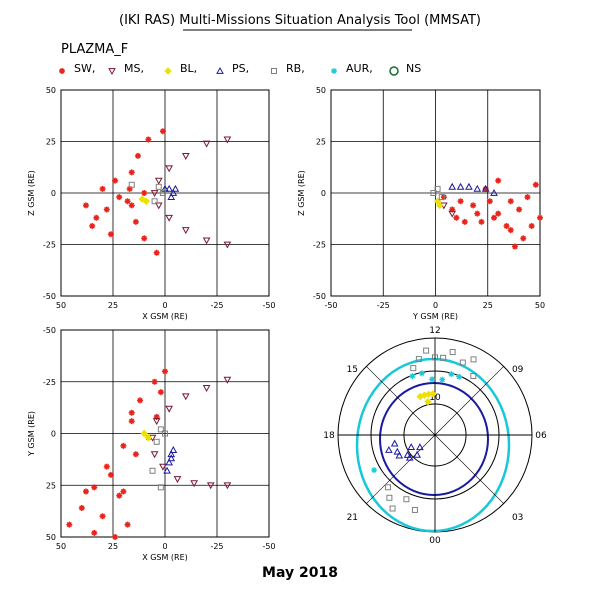  I want to click on legend-label-6: NS, so click(413, 68).